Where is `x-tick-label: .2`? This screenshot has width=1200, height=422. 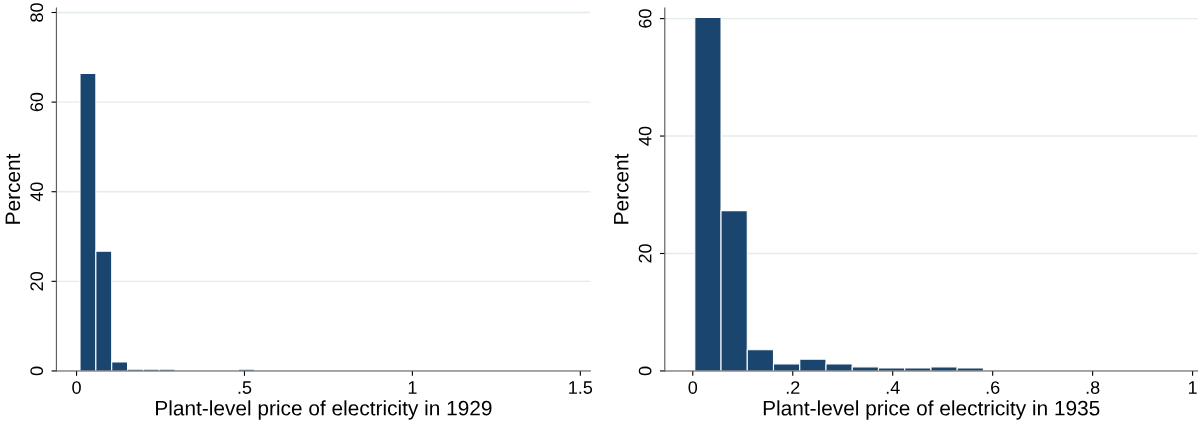 x-tick-label: .2 is located at coordinates (793, 387).